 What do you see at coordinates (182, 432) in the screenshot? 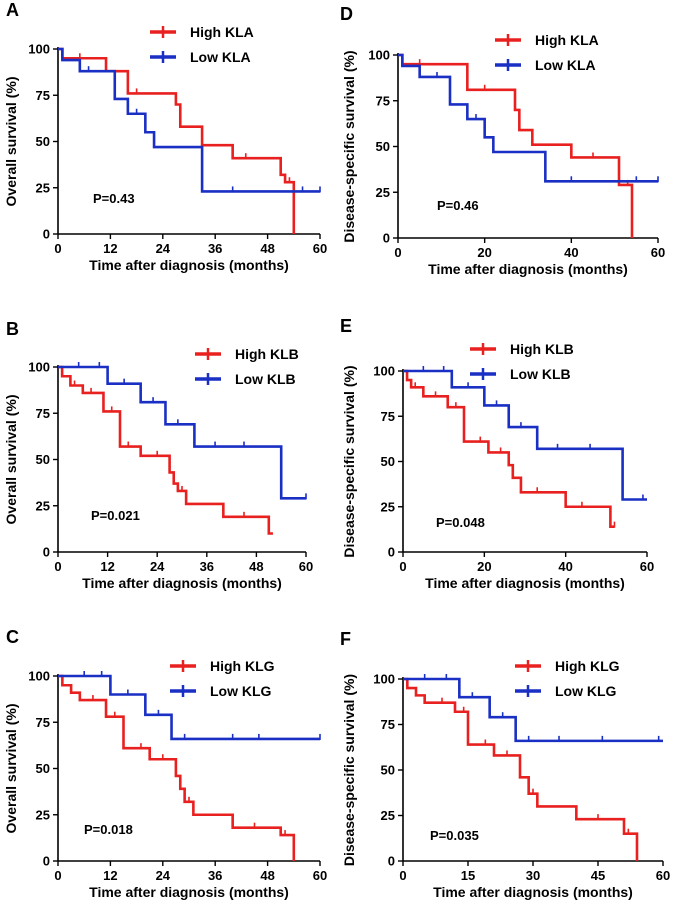
I see `survival-curve-low-klb` at bounding box center [182, 432].